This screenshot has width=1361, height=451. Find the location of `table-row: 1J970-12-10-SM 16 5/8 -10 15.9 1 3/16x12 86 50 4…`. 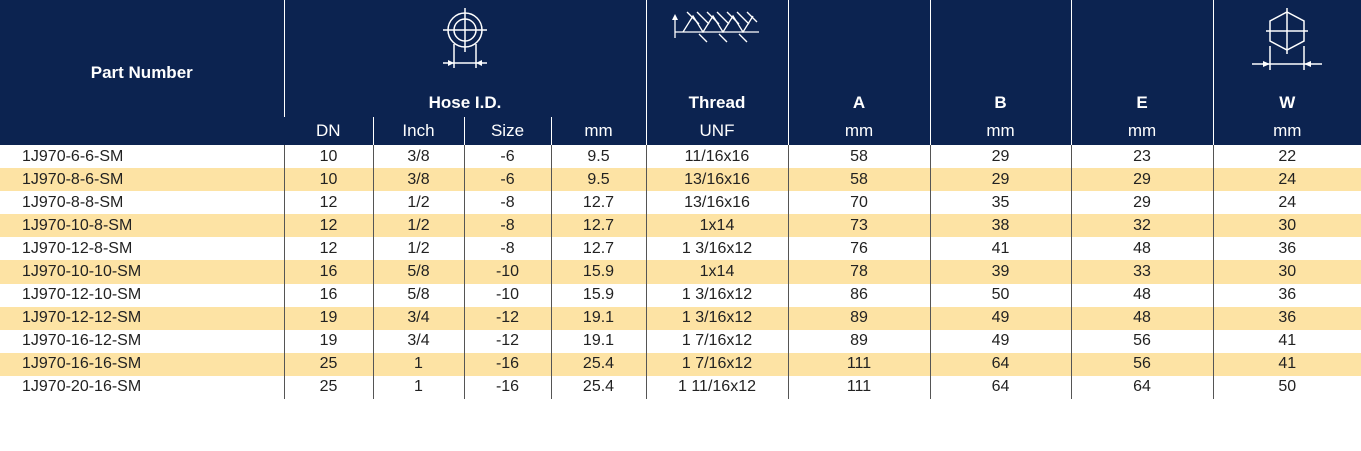

table-row: 1J970-12-10-SM 16 5/8 -10 15.9 1 3/16x12 86 50 4… is located at coordinates (680, 295).